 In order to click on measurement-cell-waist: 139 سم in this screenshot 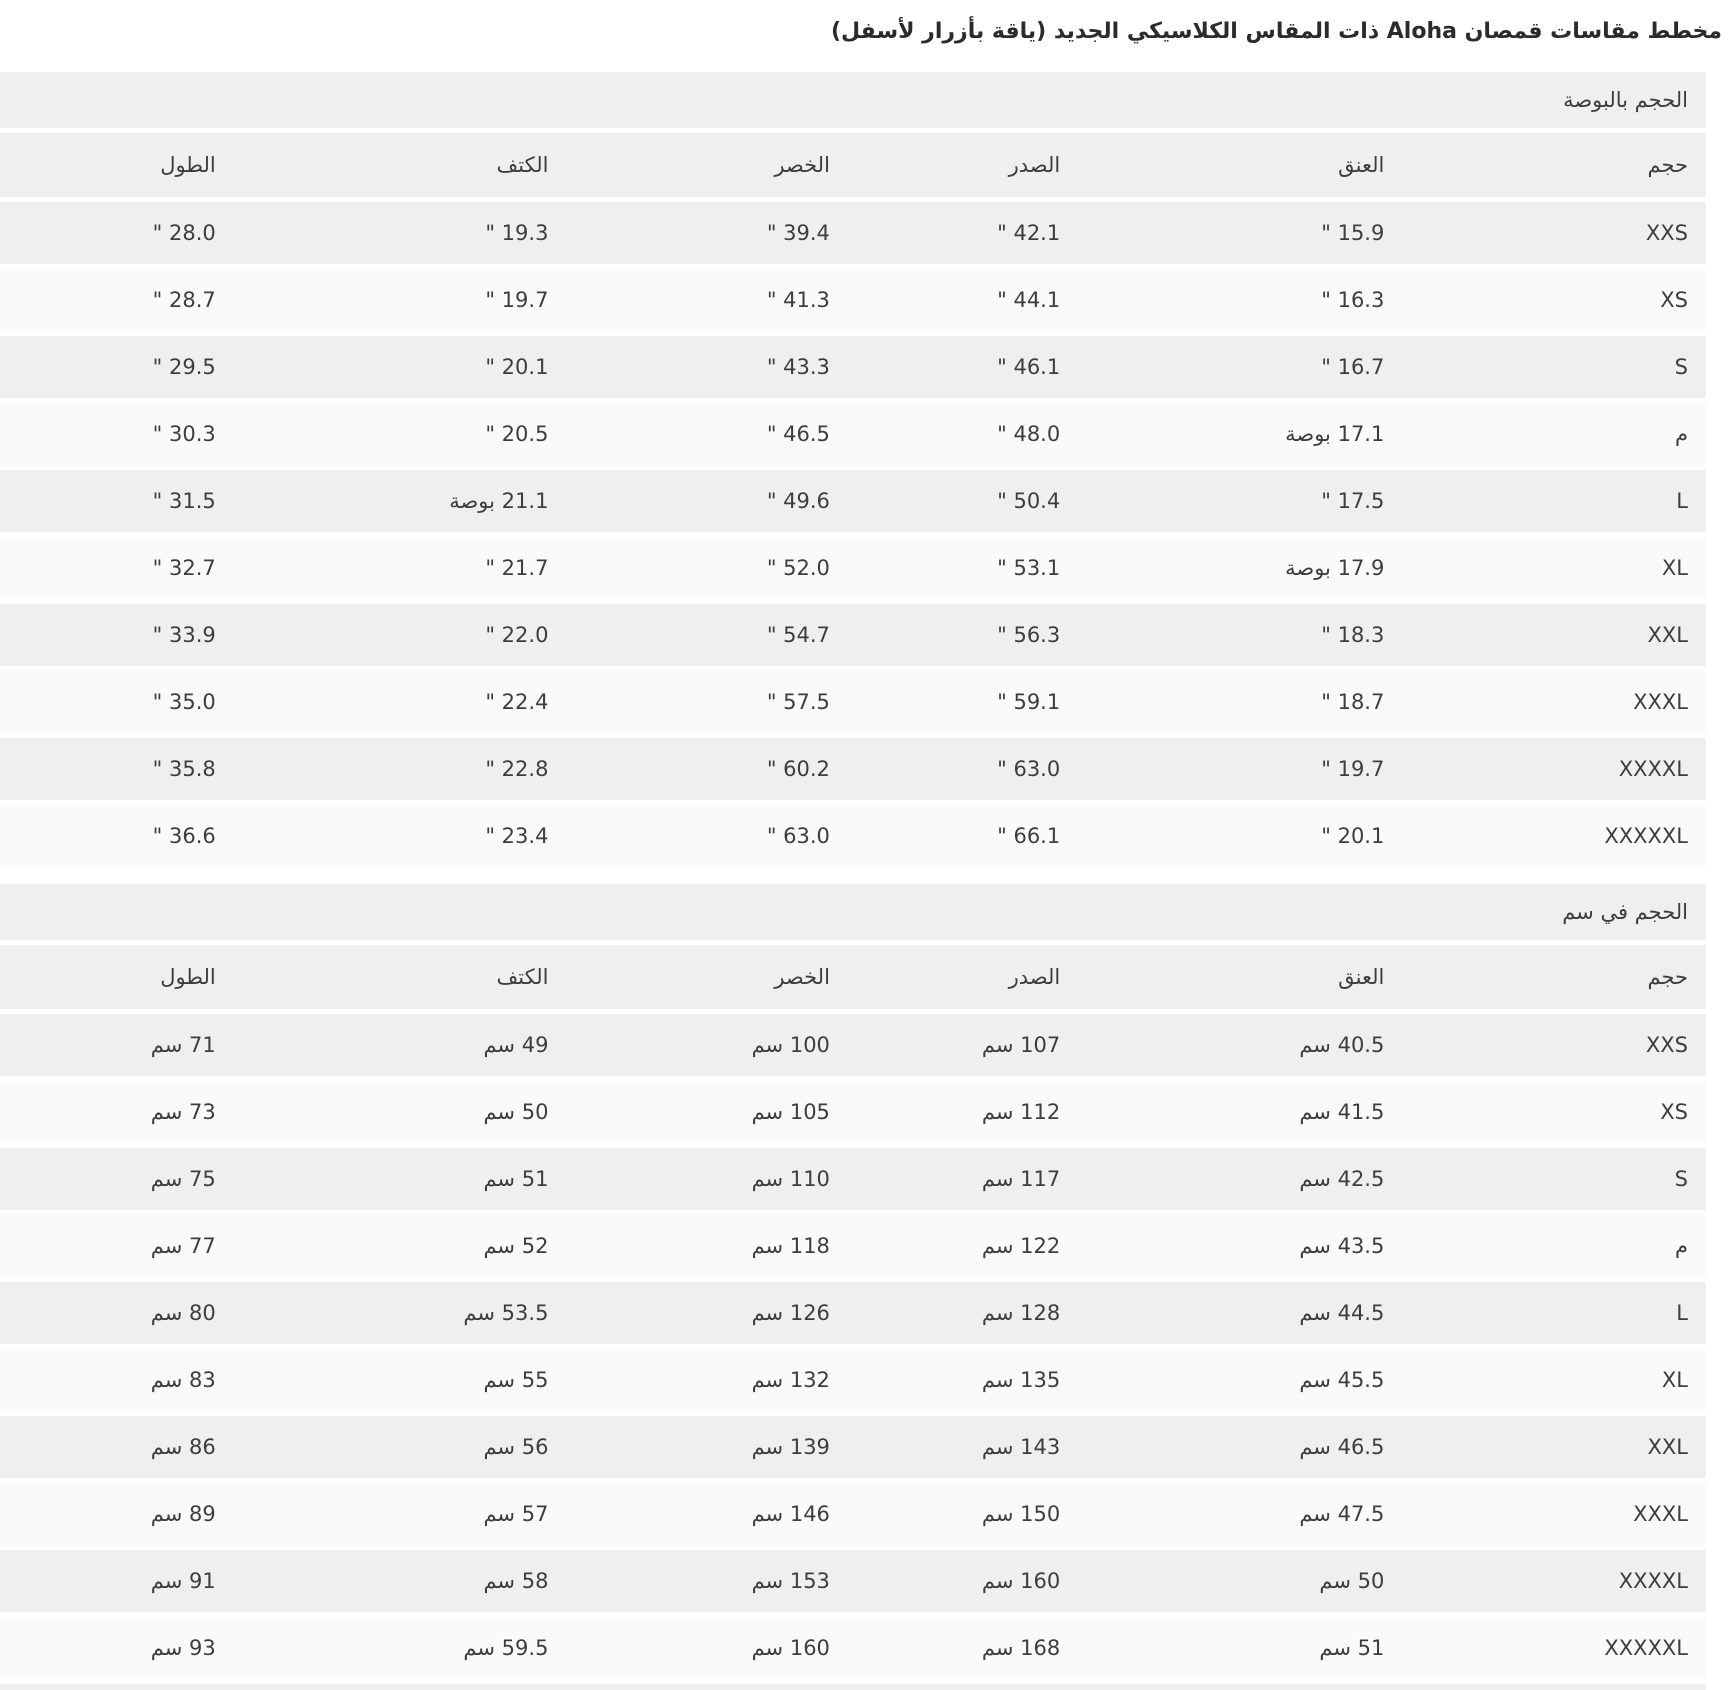, I will do `click(790, 1447)`.